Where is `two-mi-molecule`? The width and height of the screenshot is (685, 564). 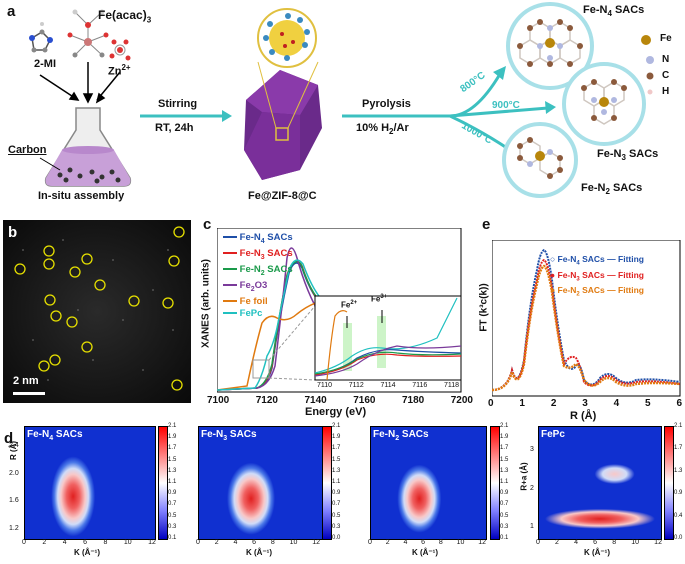
two-mi-molecule is located at coordinates (41, 37).